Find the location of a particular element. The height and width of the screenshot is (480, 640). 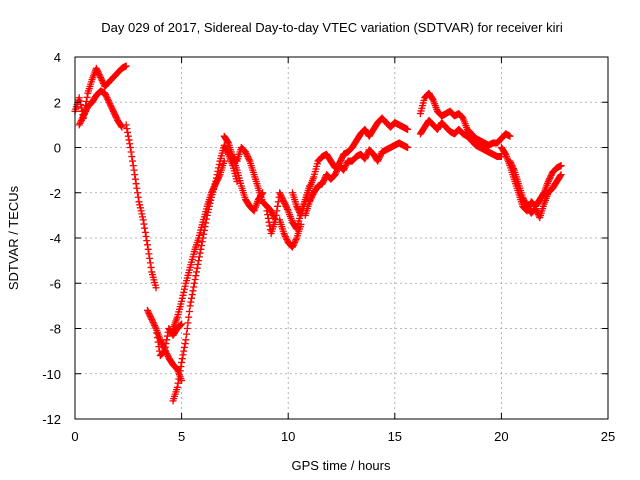

y-tick-label: -10 is located at coordinates (51, 374).